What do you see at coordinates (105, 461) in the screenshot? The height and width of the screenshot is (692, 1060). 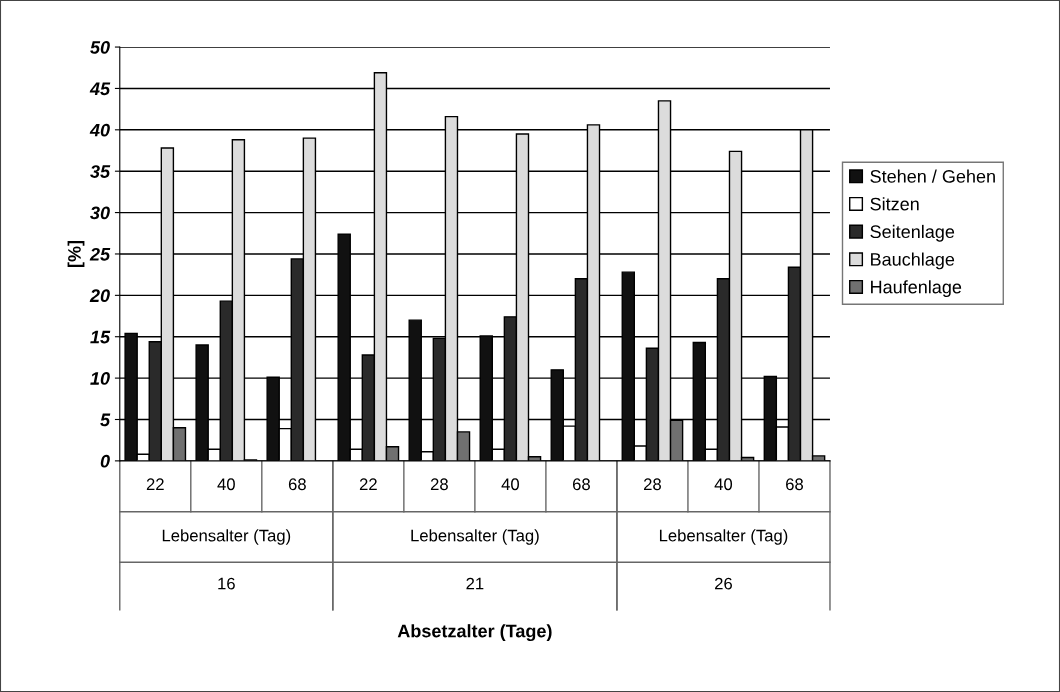 I see `y-tick-label: 0` at bounding box center [105, 461].